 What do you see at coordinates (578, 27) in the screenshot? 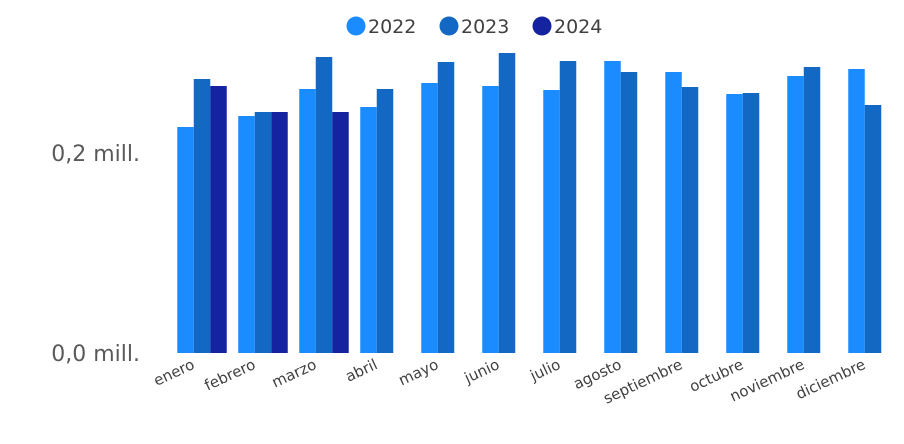
I see `legend-label: 2024` at bounding box center [578, 27].